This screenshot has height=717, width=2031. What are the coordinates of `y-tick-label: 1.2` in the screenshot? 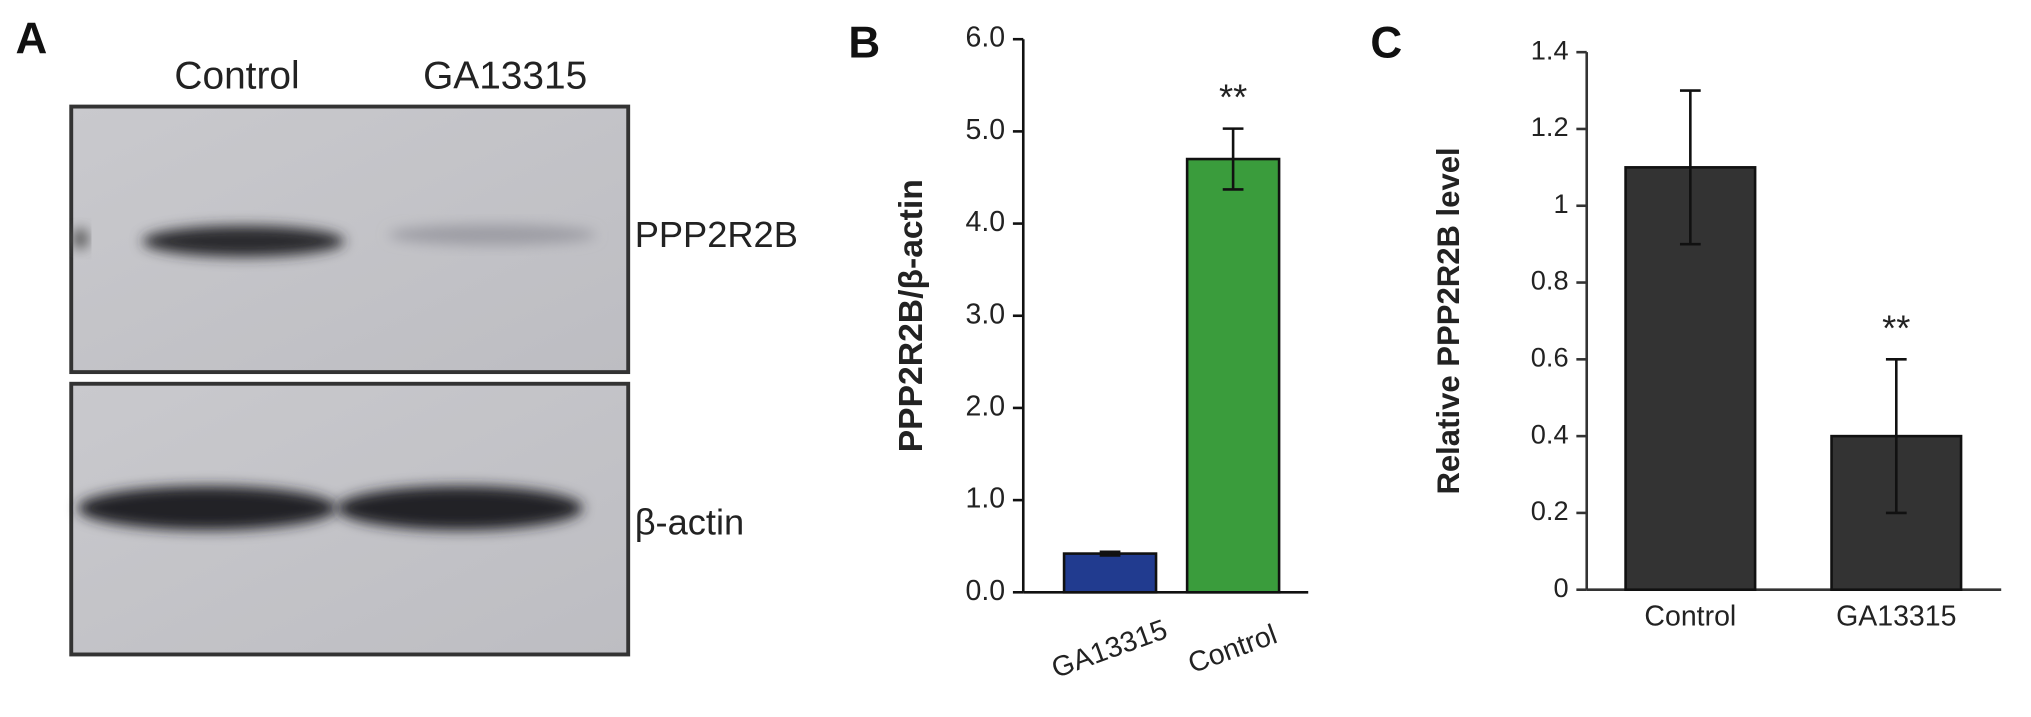 It's located at (1550, 126).